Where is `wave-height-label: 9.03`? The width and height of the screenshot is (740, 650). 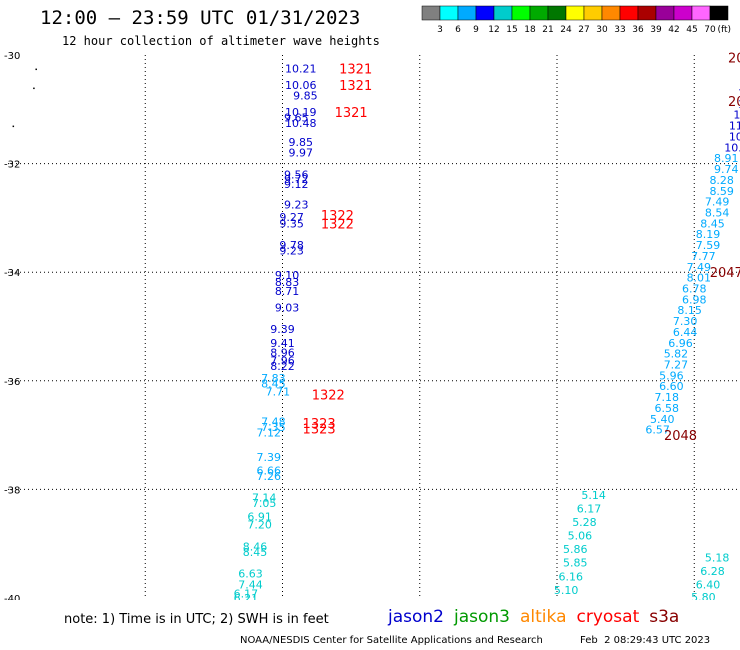
wave-height-label: 9.03 is located at coordinates (287, 307).